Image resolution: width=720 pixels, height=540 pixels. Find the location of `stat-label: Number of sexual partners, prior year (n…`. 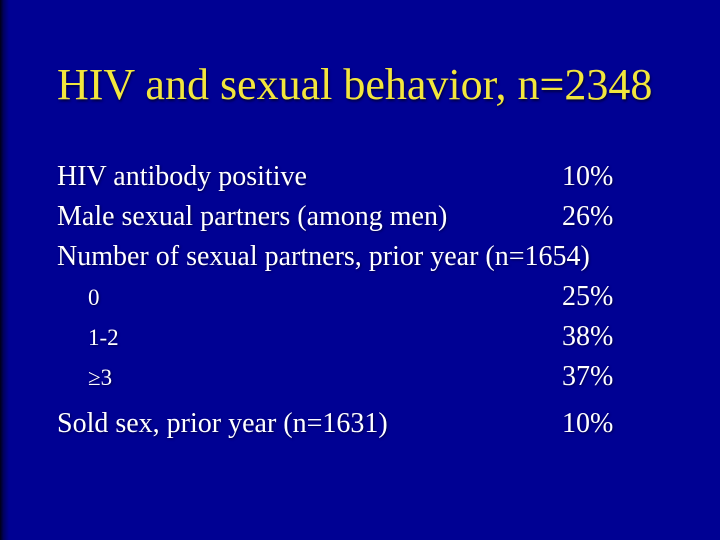

stat-label: Number of sexual partners, prior year (n… is located at coordinates (323, 256).